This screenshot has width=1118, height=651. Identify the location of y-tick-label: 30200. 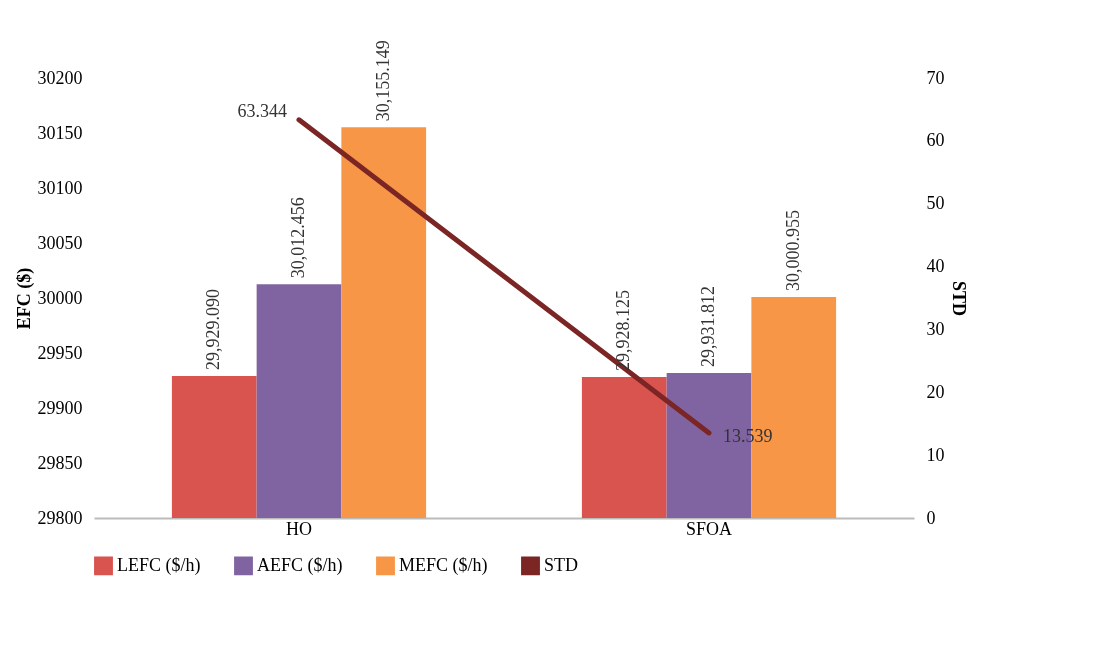
(60, 77).